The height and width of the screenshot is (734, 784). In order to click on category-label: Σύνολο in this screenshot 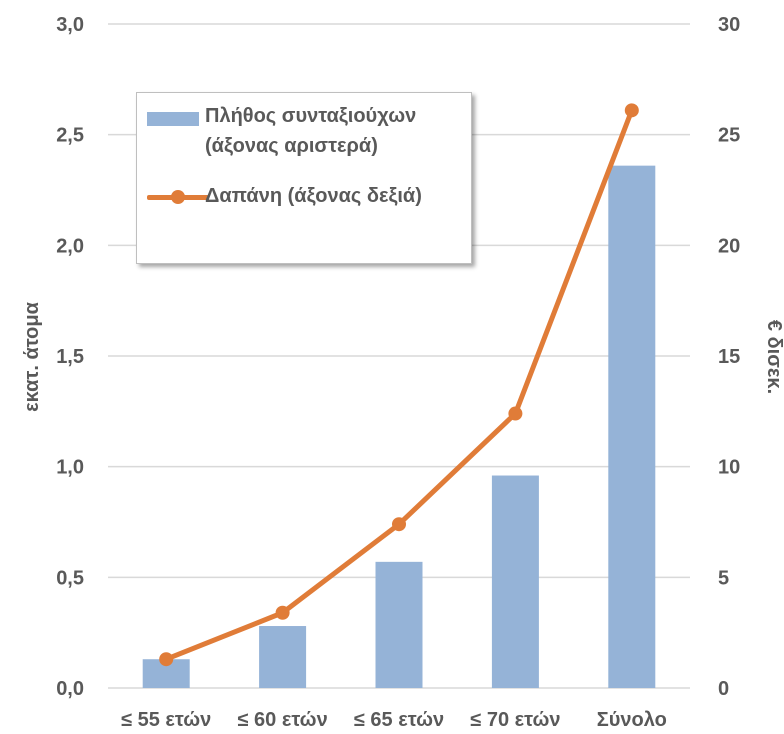, I will do `click(632, 720)`.